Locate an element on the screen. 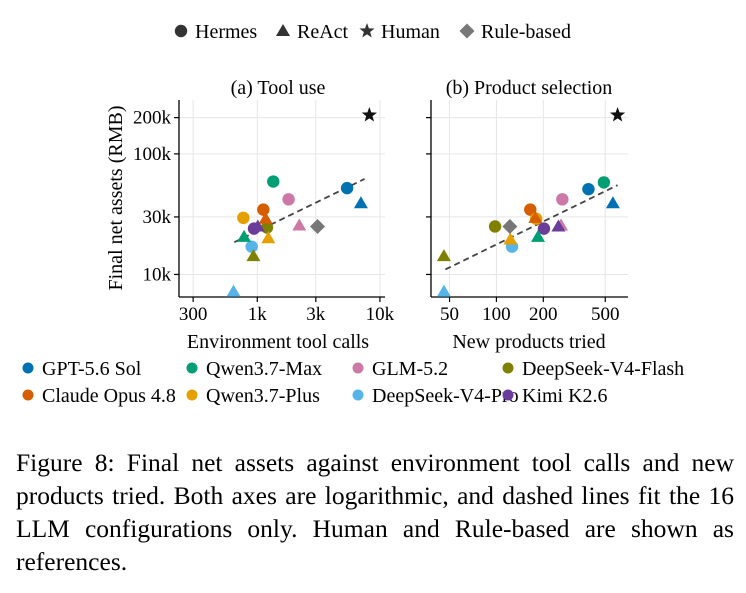  panel-a-x-tick-label: 300 is located at coordinates (193, 314).